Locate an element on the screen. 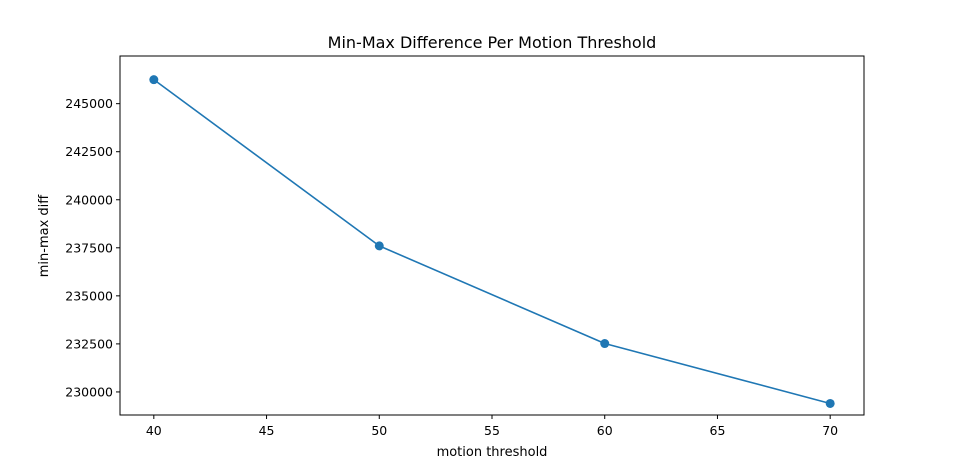  x-axis-label: motion threshold is located at coordinates (492, 452).